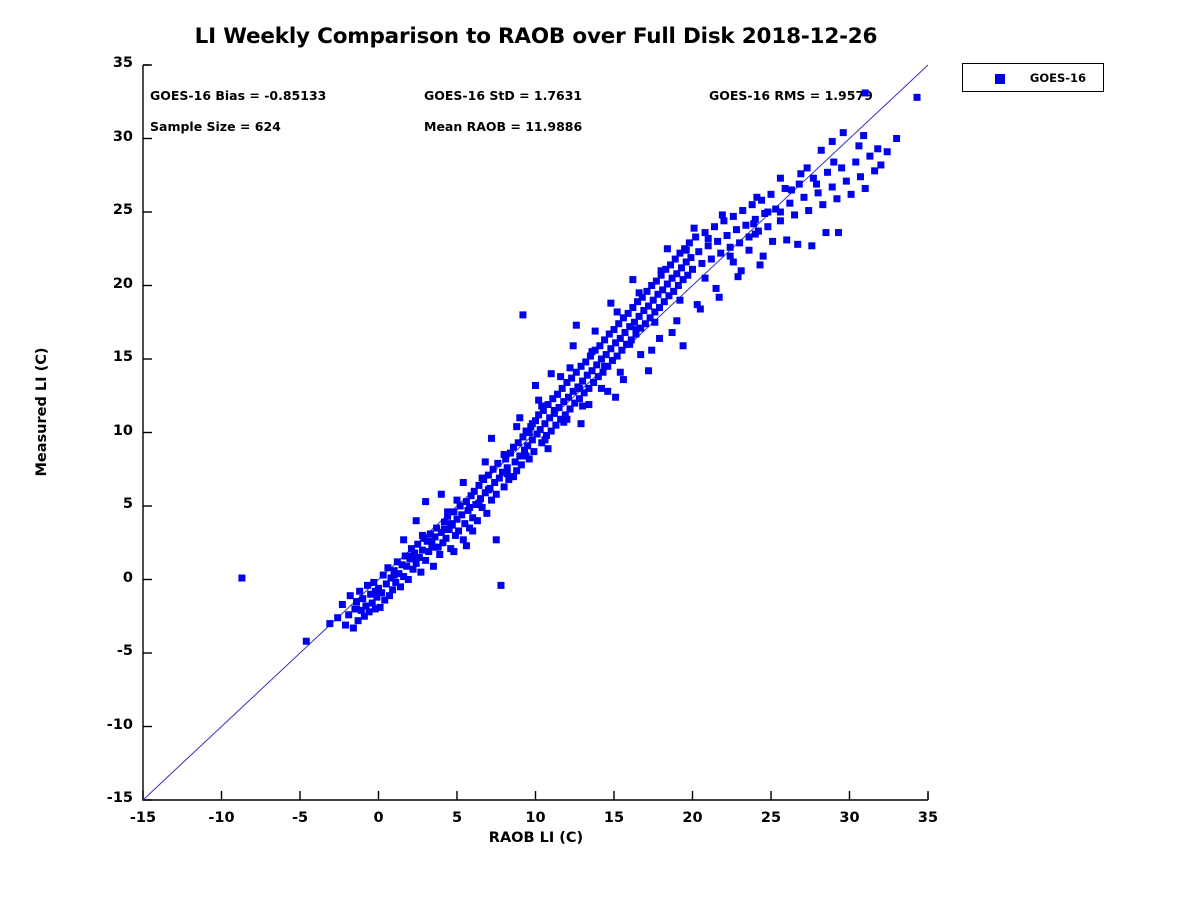 The image size is (1200, 900). I want to click on legend: GOES-16, so click(1033, 77).